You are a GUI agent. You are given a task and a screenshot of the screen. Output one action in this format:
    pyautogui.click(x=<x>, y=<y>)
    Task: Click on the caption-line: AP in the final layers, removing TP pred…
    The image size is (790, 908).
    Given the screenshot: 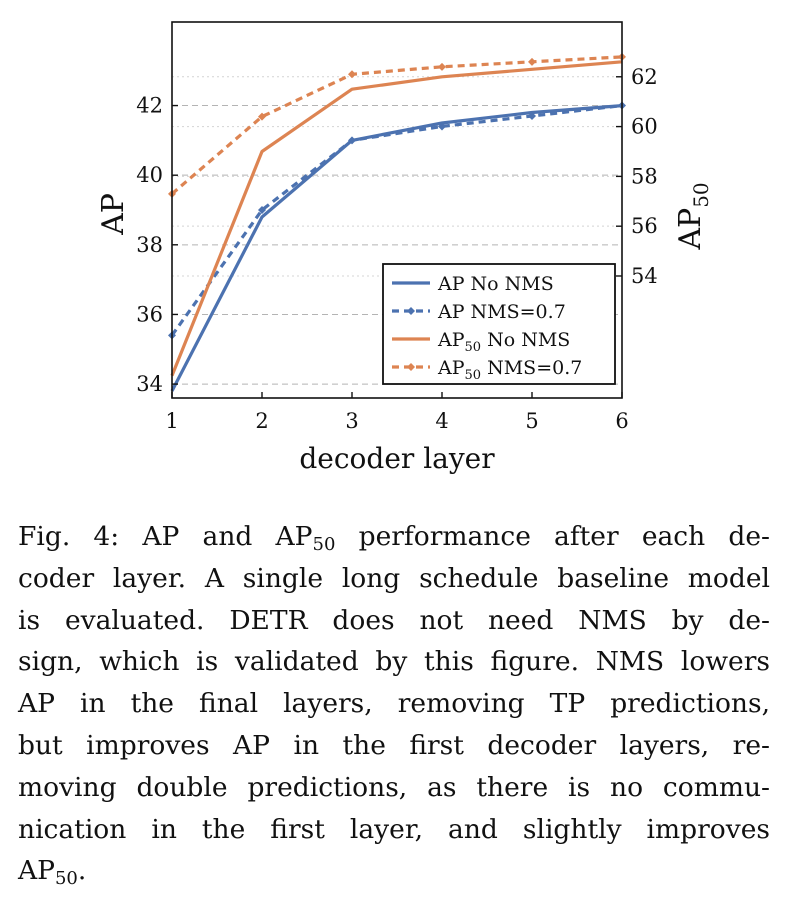 What is the action you would take?
    pyautogui.click(x=394, y=704)
    